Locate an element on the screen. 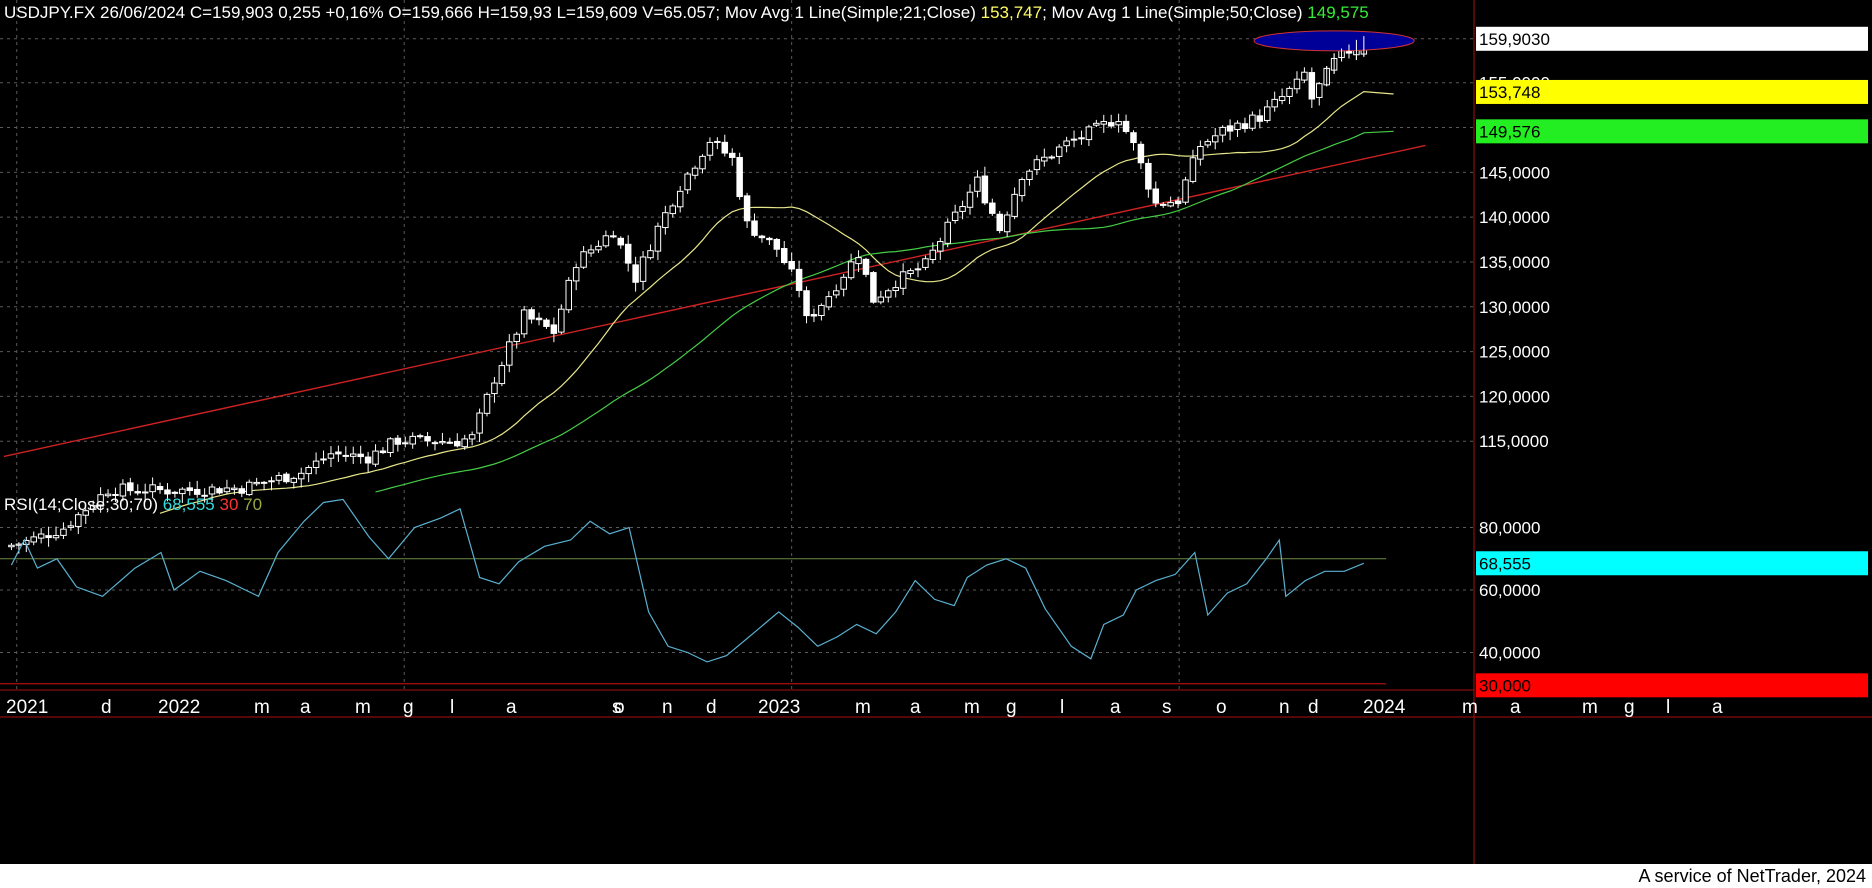 This screenshot has width=1872, height=888. ma21-badge-bg is located at coordinates (1672, 91).